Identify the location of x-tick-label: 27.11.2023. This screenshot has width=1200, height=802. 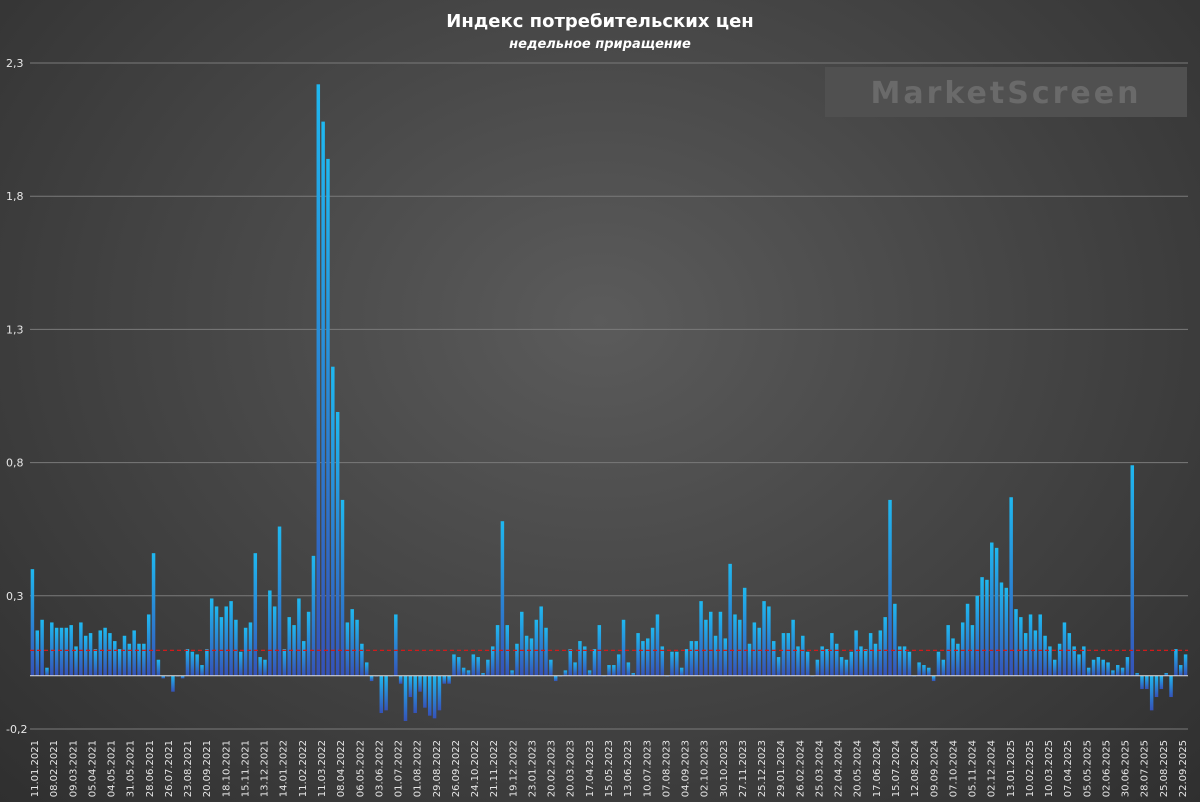
(743, 768).